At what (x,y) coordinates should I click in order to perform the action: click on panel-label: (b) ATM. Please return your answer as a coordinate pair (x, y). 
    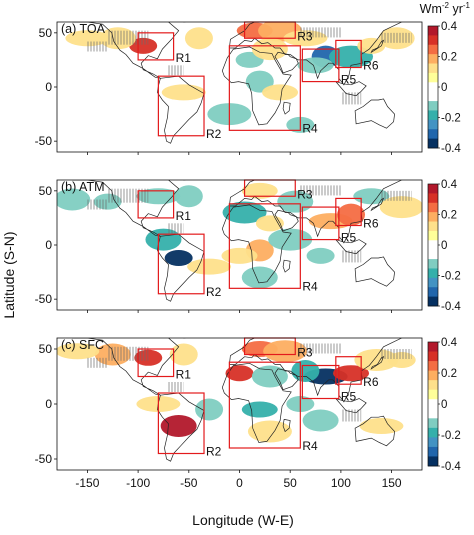
    Looking at the image, I should click on (83, 187).